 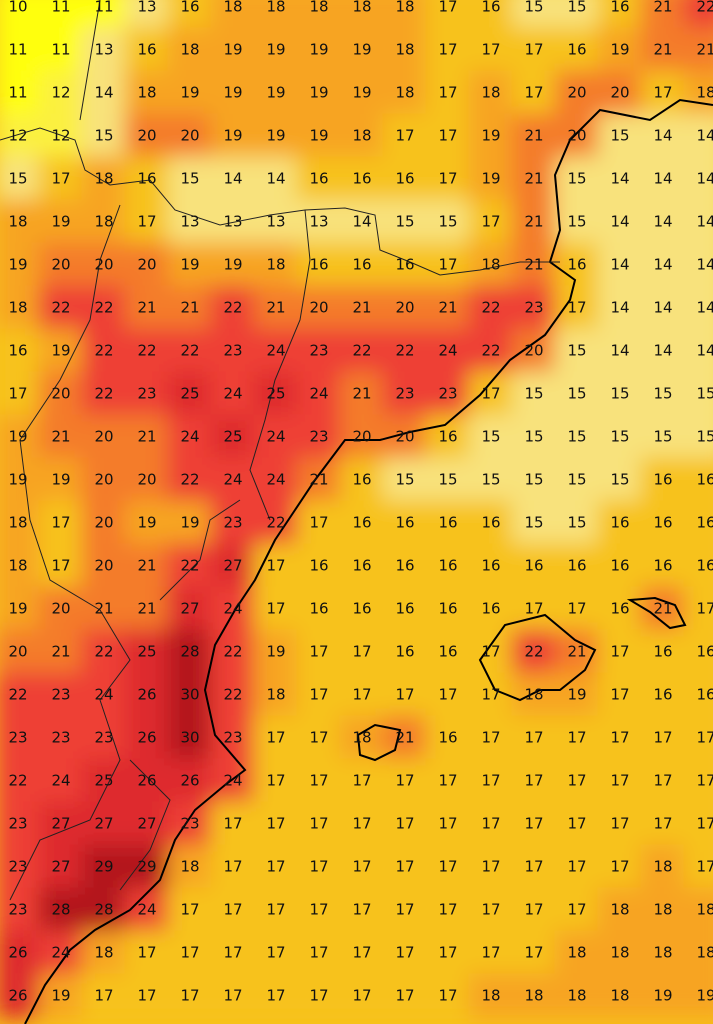 What do you see at coordinates (17, 50) in the screenshot?
I see `temperature-label: 11` at bounding box center [17, 50].